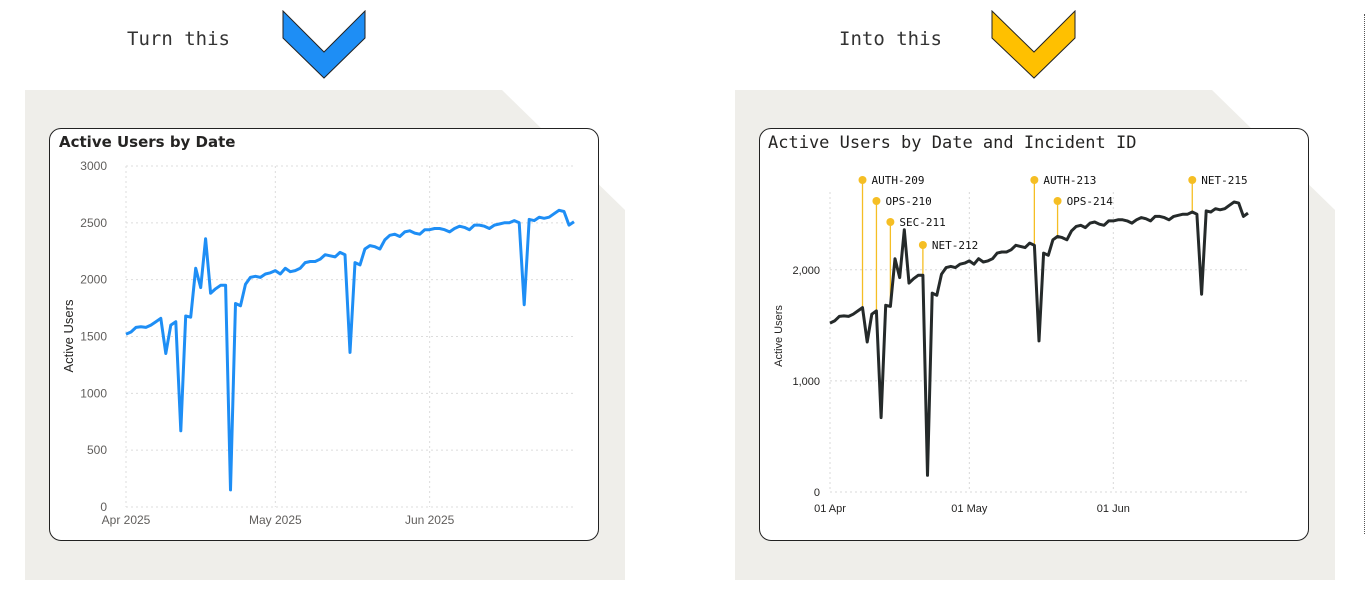 Image resolution: width=1366 pixels, height=594 pixels. What do you see at coordinates (908, 201) in the screenshot?
I see `incident-label: OPS-210` at bounding box center [908, 201].